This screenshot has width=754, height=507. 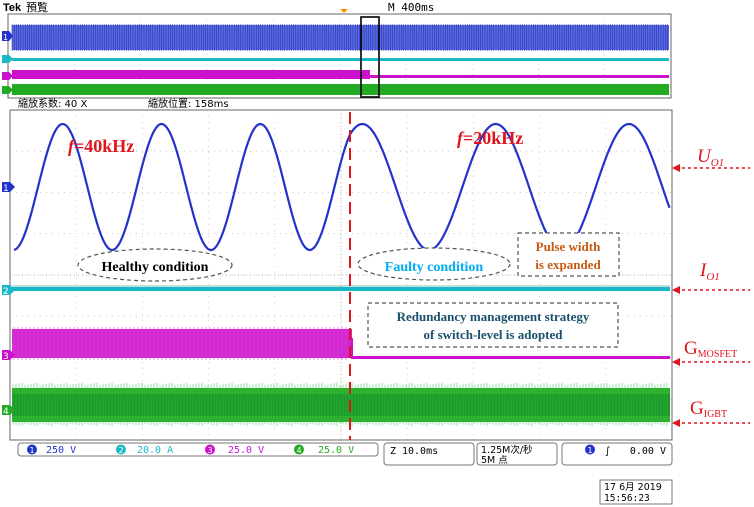 What do you see at coordinates (507, 450) in the screenshot?
I see `sample-rate-value: 1.25M次/秒` at bounding box center [507, 450].